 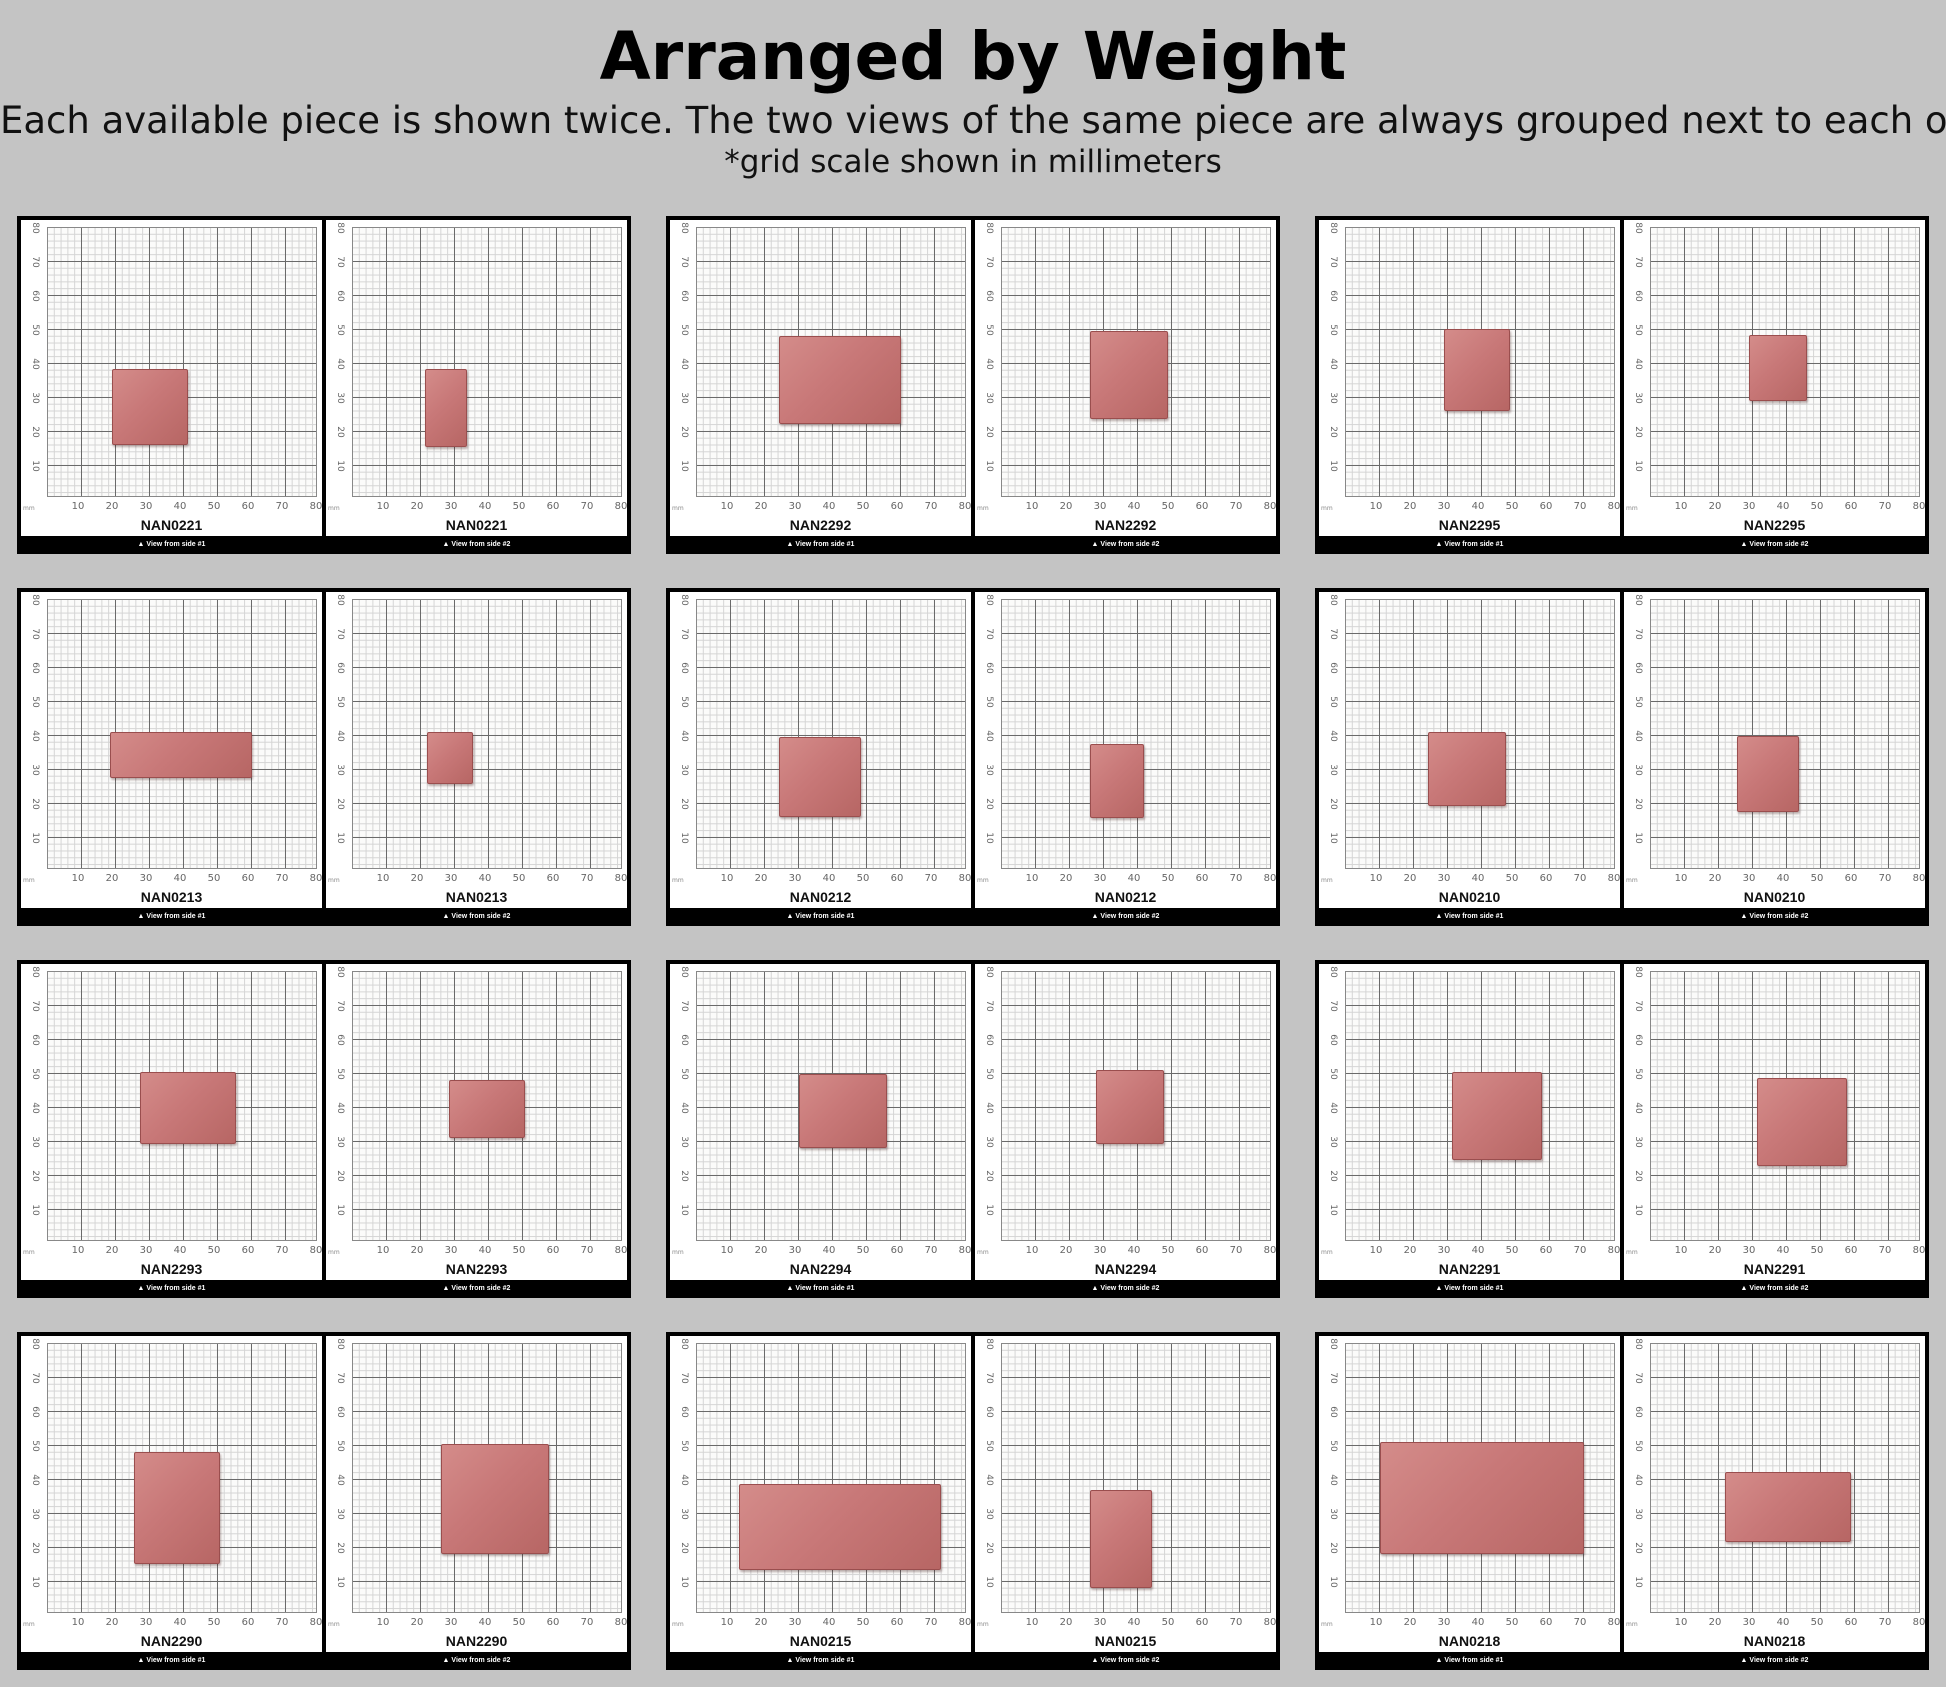 What do you see at coordinates (1774, 1269) in the screenshot?
I see `piece-id-label: NAN2291` at bounding box center [1774, 1269].